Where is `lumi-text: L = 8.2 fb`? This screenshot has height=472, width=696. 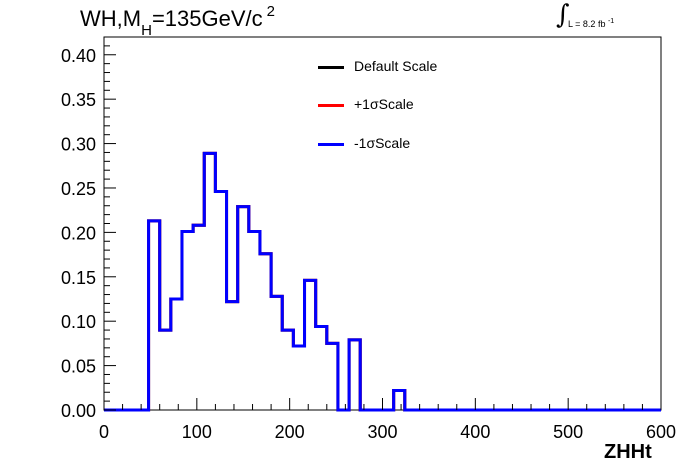 lumi-text: L = 8.2 fb is located at coordinates (587, 24).